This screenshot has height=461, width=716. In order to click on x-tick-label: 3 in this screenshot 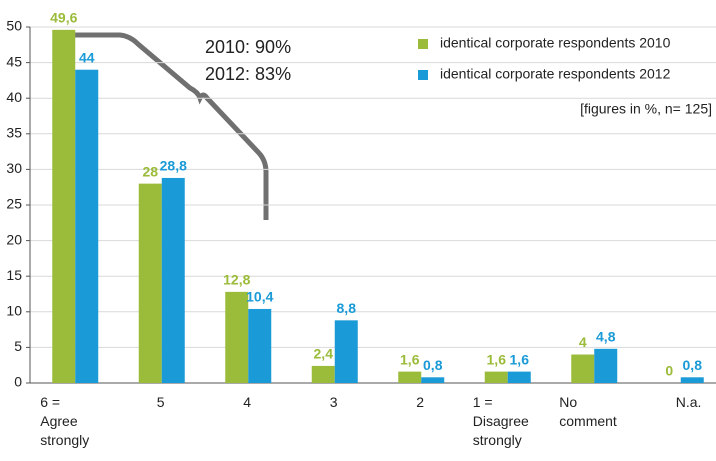, I will do `click(334, 402)`.